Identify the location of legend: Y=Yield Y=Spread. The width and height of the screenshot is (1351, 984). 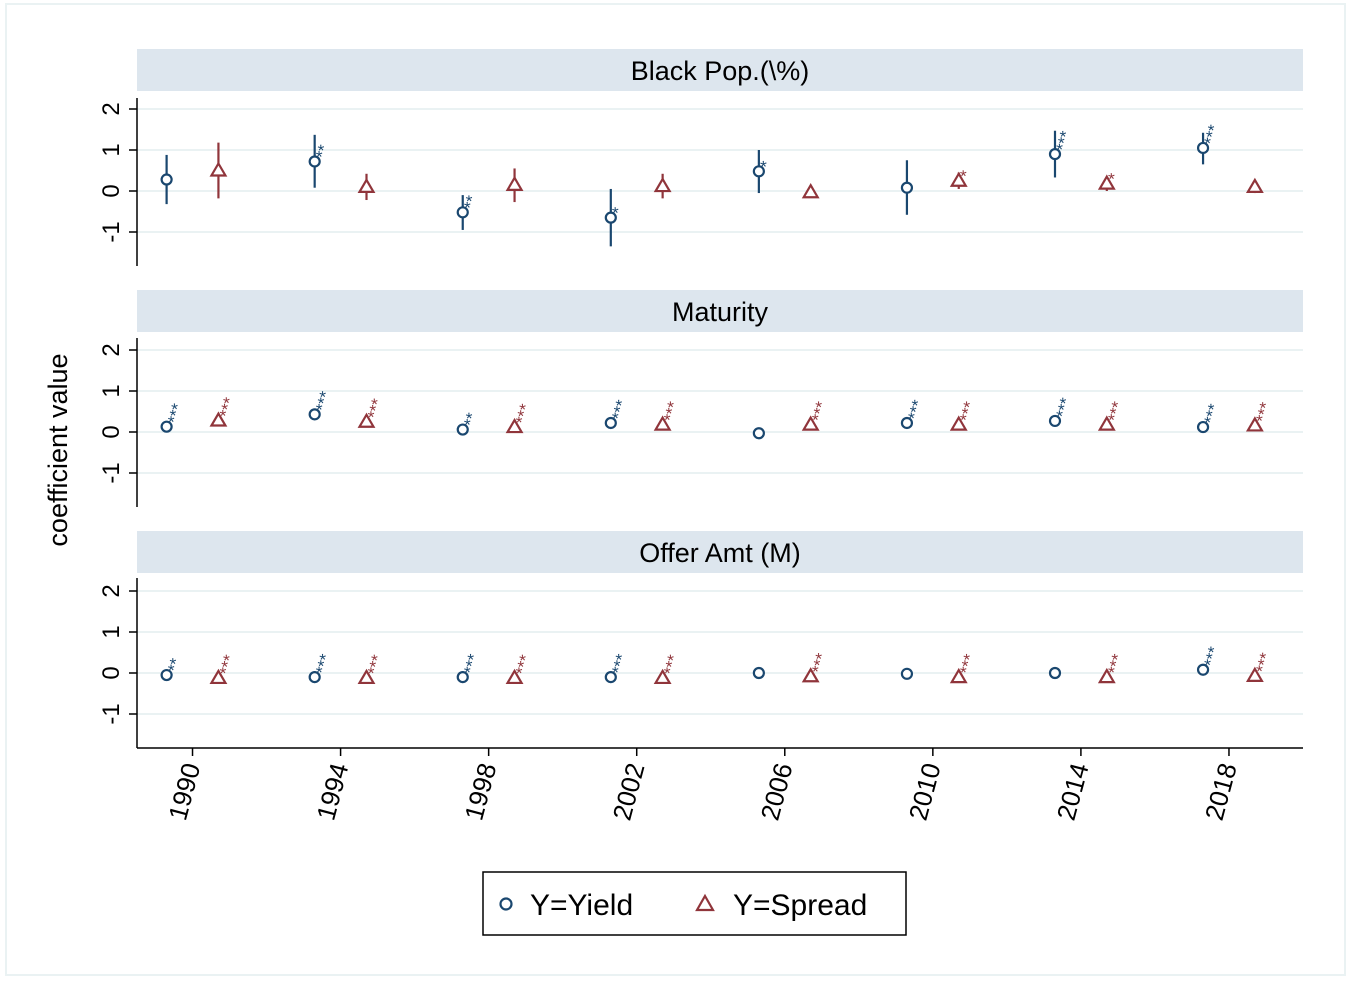
(694, 903).